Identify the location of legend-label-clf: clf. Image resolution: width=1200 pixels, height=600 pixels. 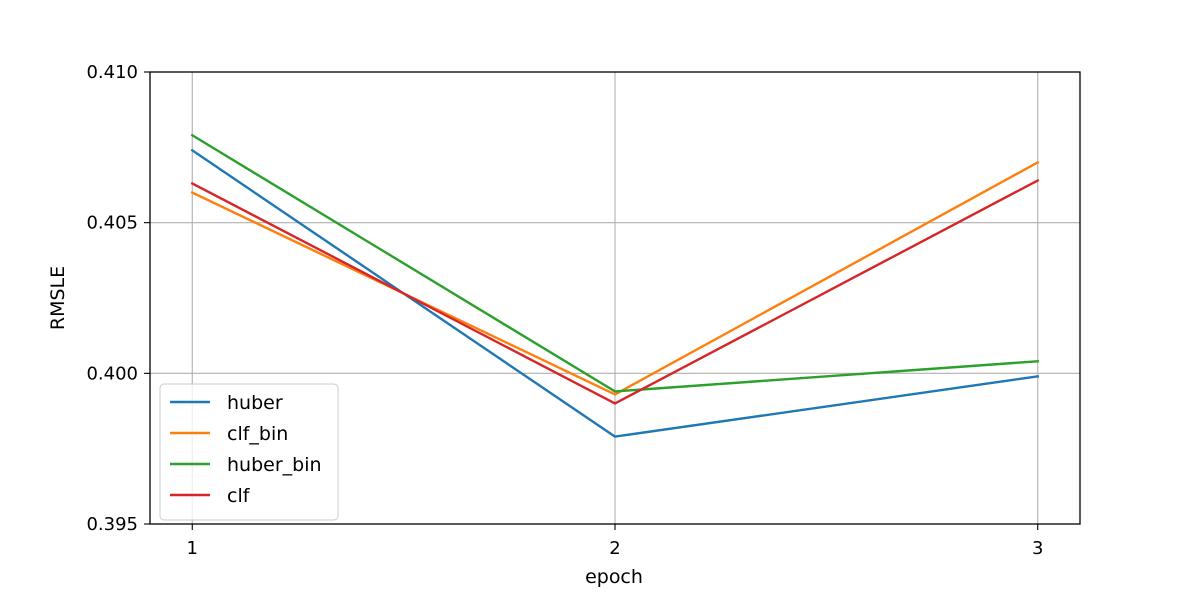
(239, 496).